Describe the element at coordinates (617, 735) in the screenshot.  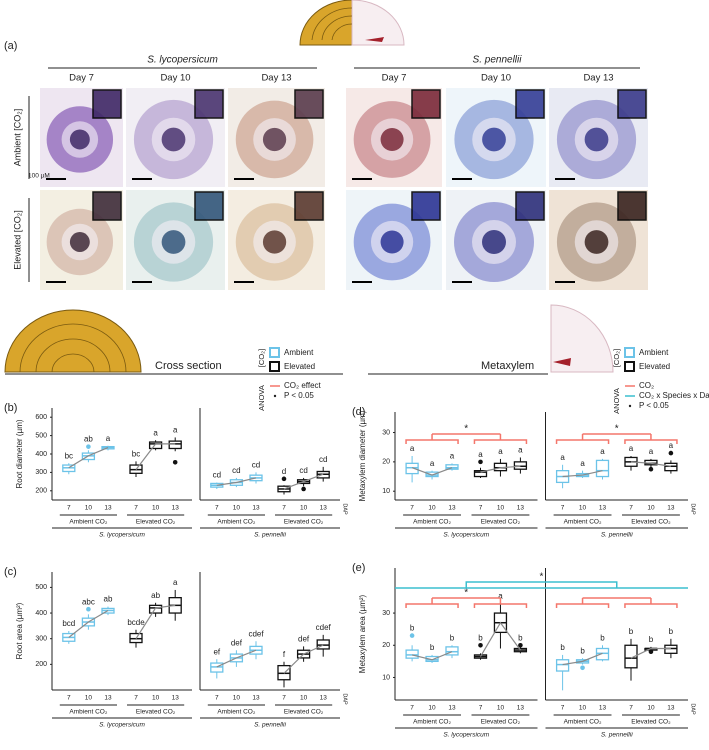
I see `species-label: S. pennellii` at that location.